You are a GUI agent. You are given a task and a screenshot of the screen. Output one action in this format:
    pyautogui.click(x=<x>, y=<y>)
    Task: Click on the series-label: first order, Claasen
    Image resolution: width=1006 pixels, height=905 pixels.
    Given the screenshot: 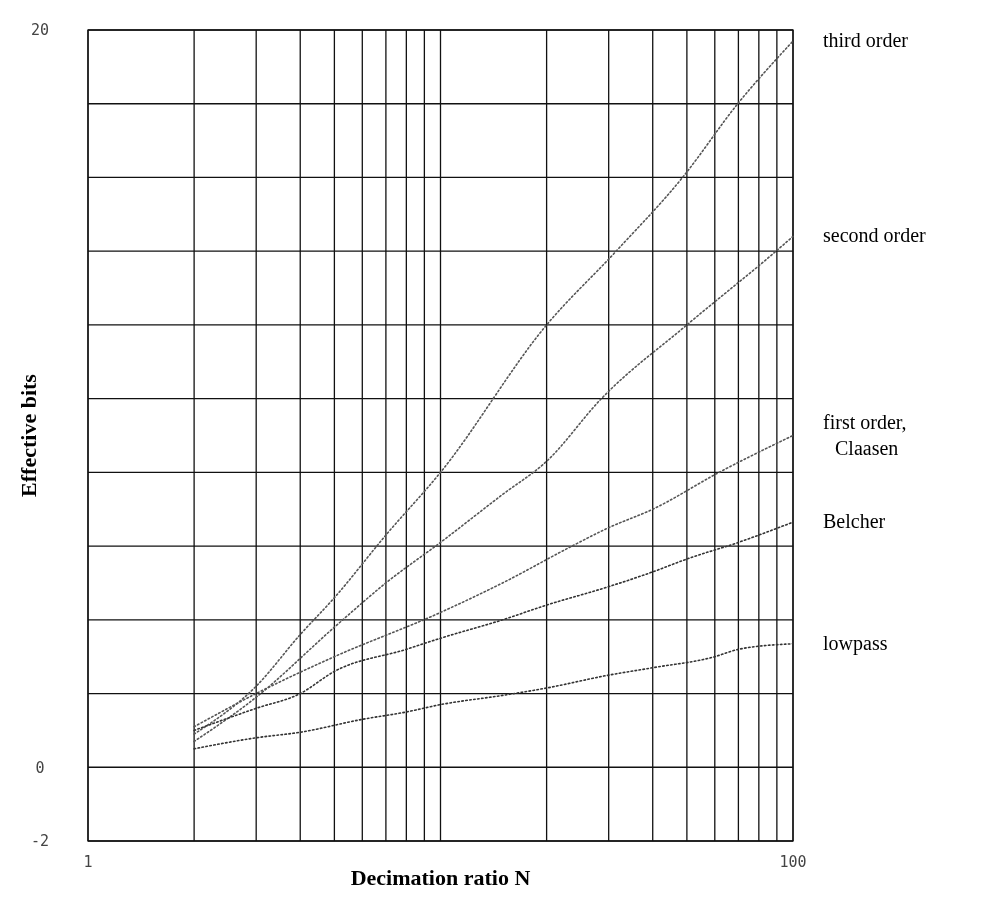 What is the action you would take?
    pyautogui.click(x=865, y=434)
    